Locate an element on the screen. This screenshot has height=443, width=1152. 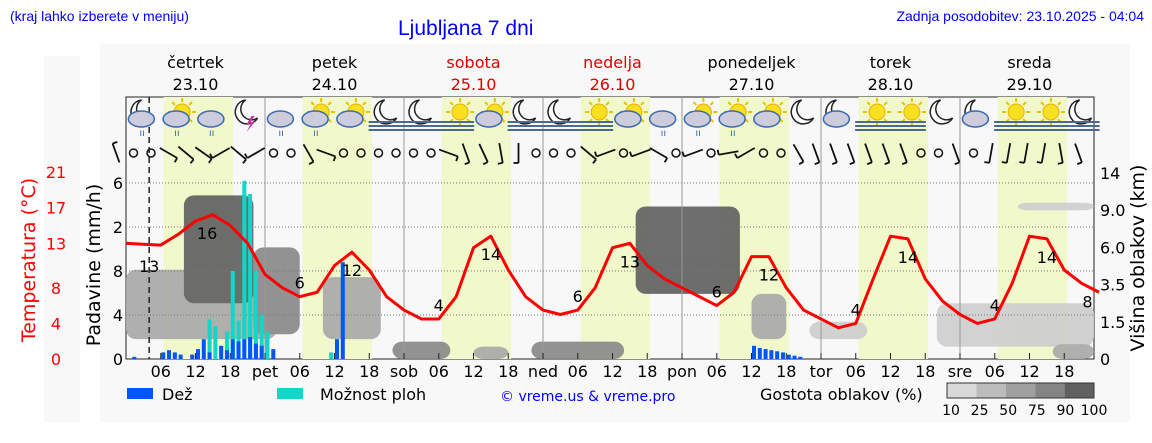
lightning-shape is located at coordinates (250, 124).